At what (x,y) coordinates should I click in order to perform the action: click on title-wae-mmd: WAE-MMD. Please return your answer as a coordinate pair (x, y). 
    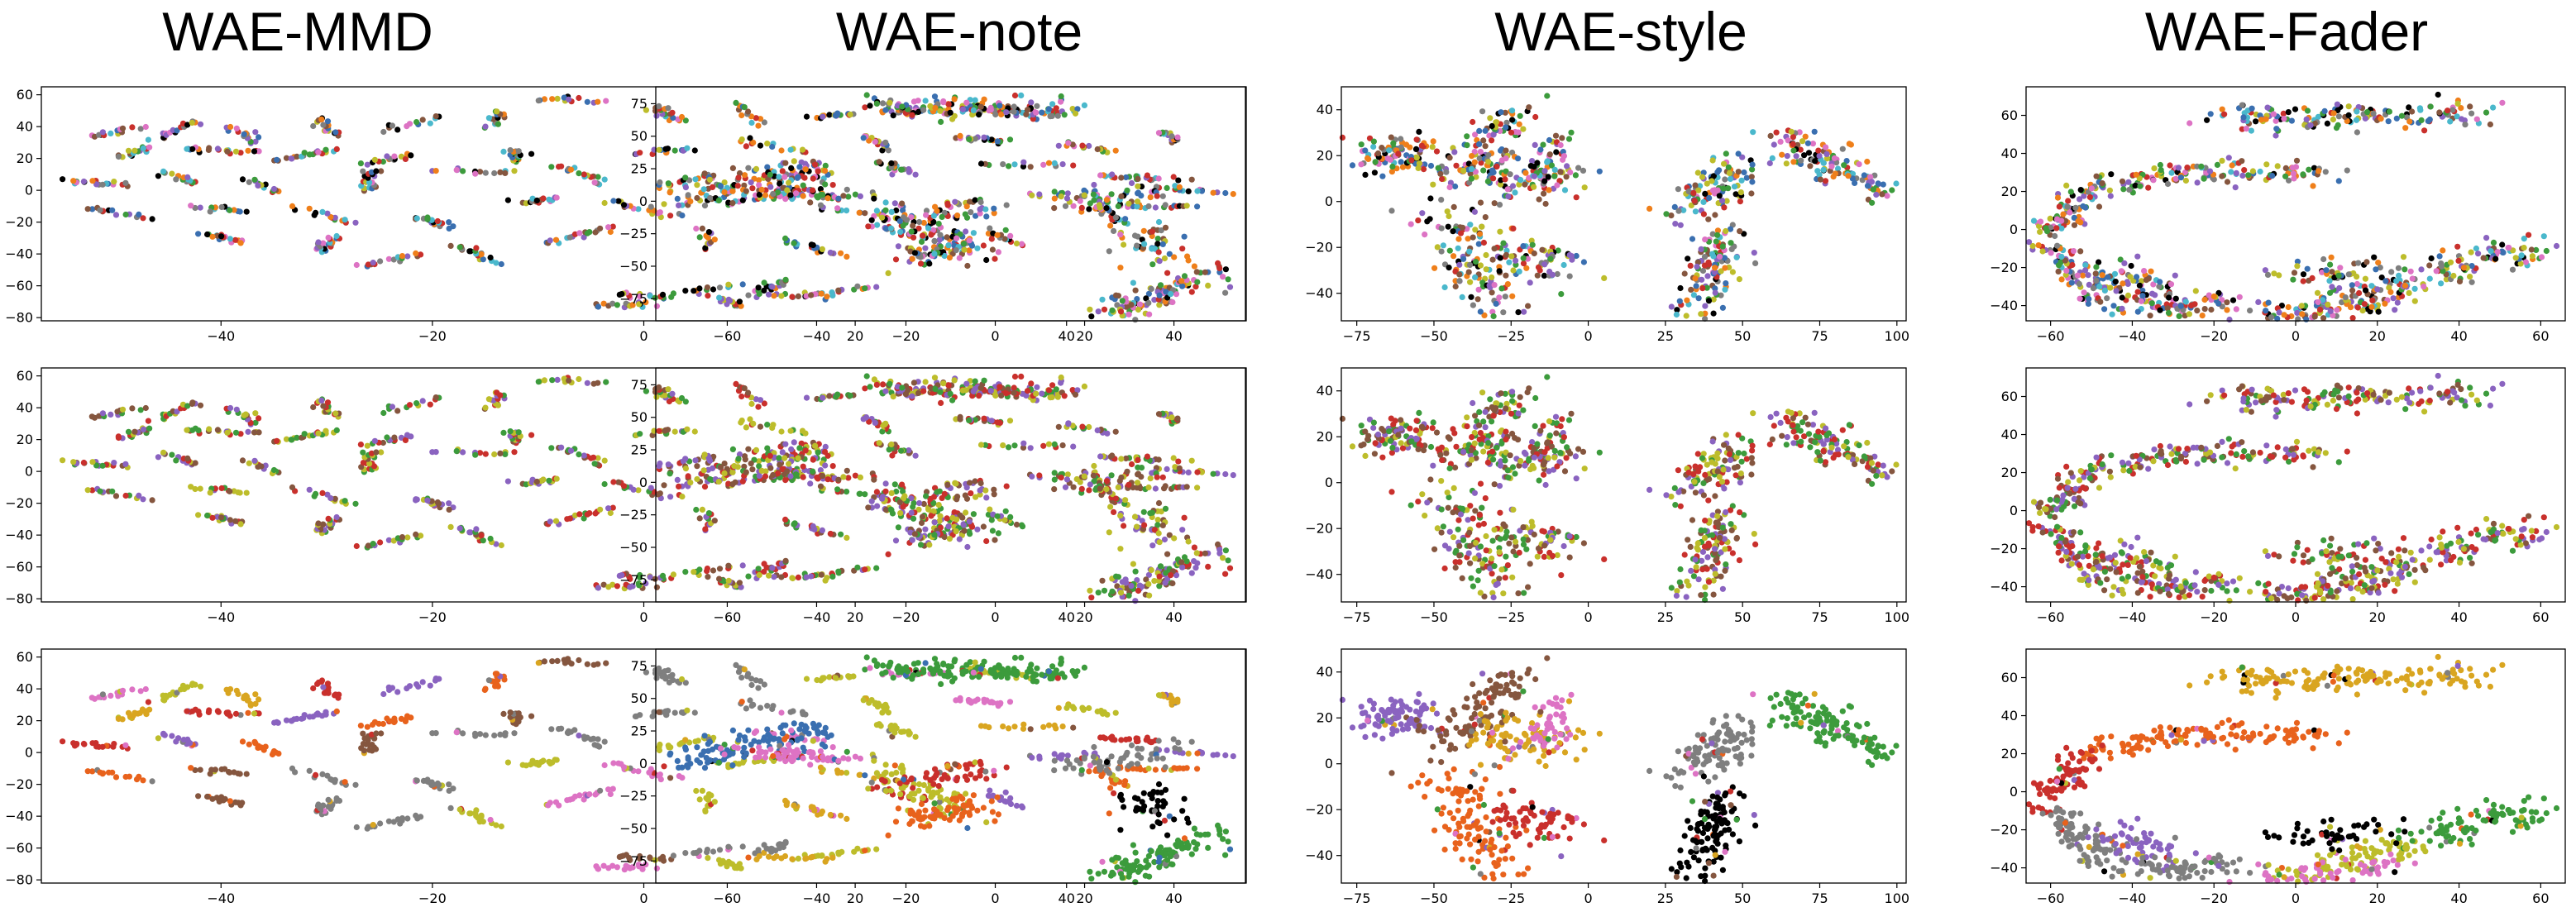
    Looking at the image, I should click on (297, 32).